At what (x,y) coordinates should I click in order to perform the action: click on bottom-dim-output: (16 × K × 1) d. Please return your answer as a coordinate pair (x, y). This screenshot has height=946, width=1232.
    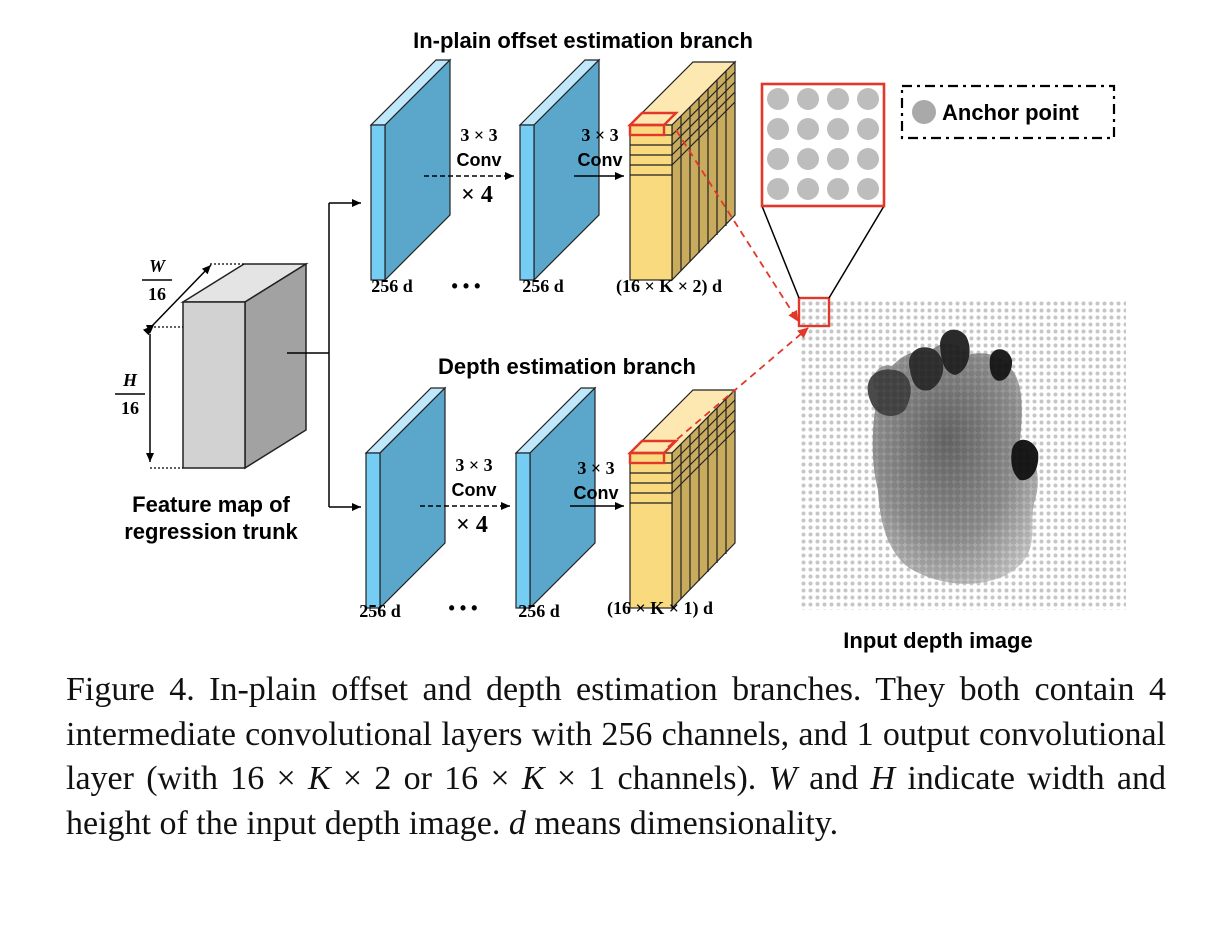
    Looking at the image, I should click on (660, 608).